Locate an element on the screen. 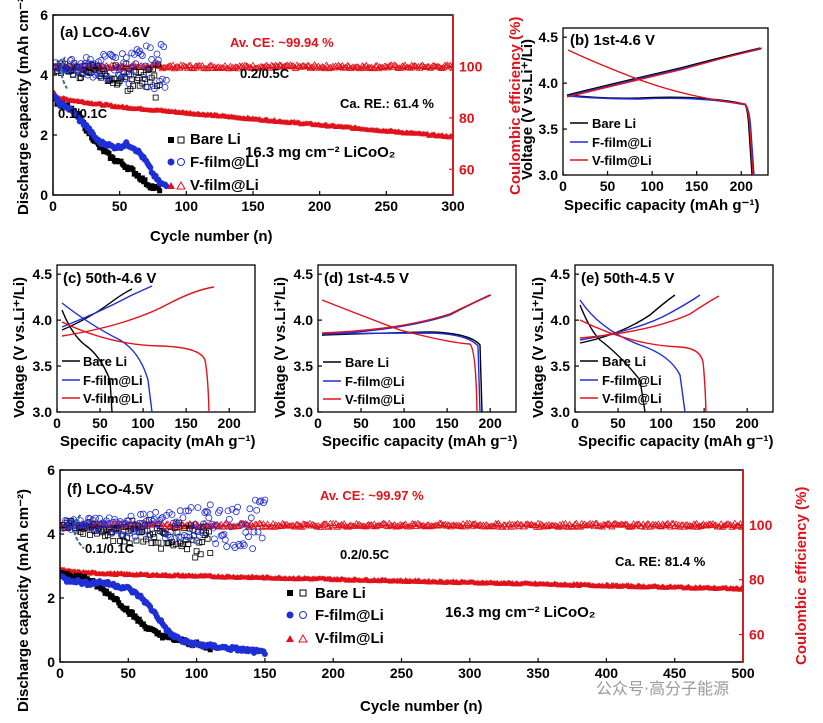  y-tick-label: 0 is located at coordinates (51, 662).